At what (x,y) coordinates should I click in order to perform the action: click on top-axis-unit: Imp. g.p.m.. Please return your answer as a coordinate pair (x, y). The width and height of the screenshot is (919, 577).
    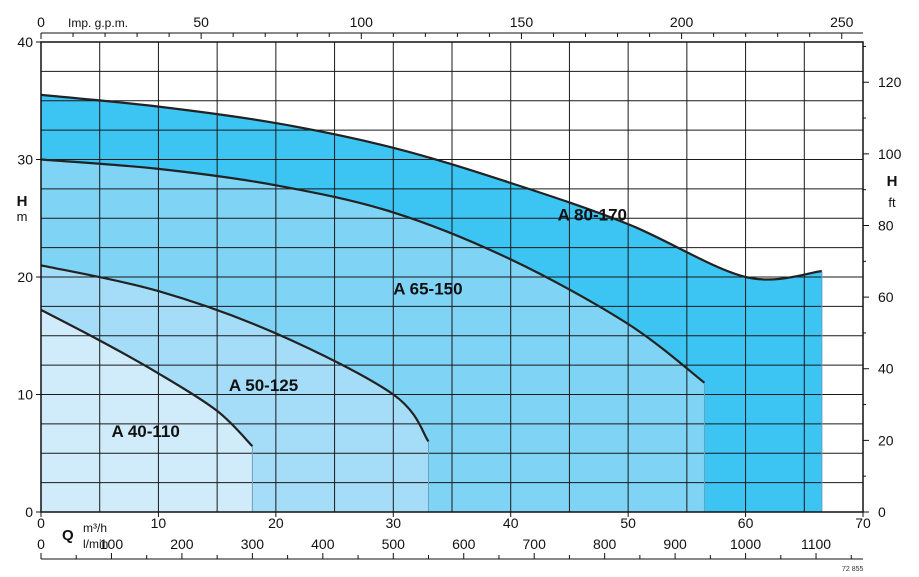
    Looking at the image, I should click on (98, 23).